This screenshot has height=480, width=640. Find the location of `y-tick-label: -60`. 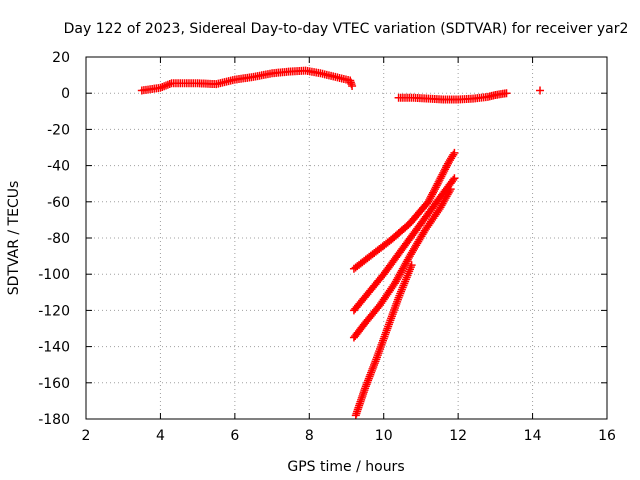

y-tick-label: -60 is located at coordinates (58, 203).